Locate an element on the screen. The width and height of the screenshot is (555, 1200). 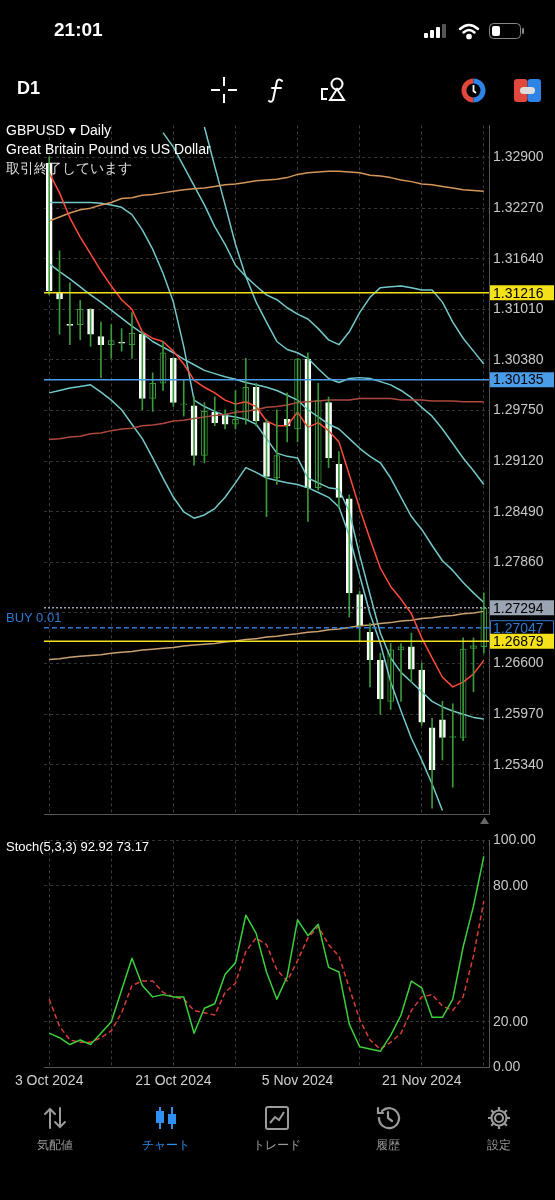
y-tick-label: 80.00 is located at coordinates (511, 884).